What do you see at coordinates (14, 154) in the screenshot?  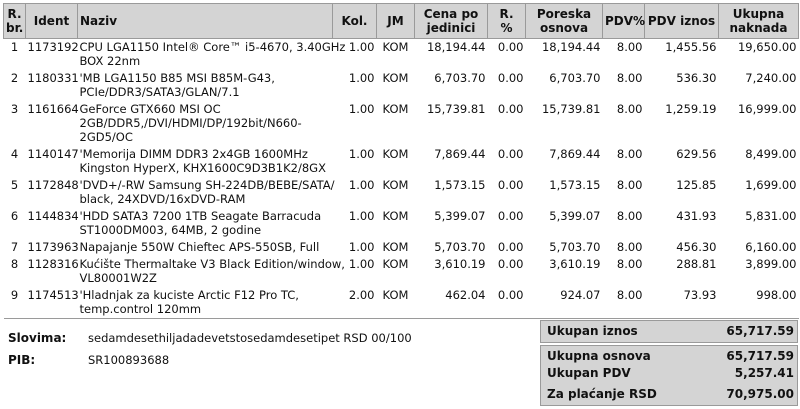 I see `row-number: 4` at bounding box center [14, 154].